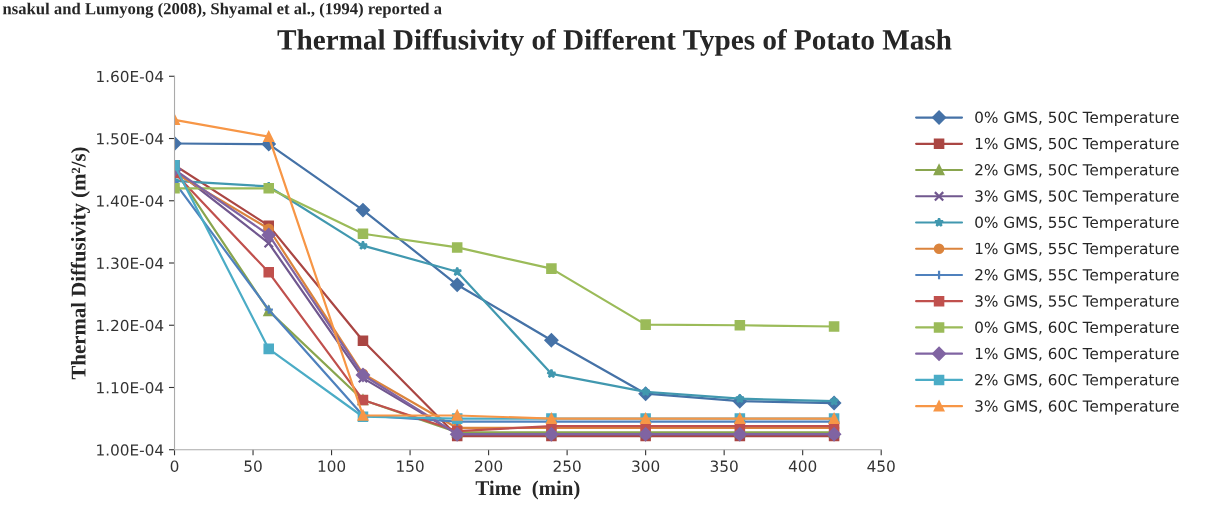 Image resolution: width=1229 pixels, height=526 pixels. What do you see at coordinates (253, 466) in the screenshot?
I see `x-tick-label: 50` at bounding box center [253, 466].